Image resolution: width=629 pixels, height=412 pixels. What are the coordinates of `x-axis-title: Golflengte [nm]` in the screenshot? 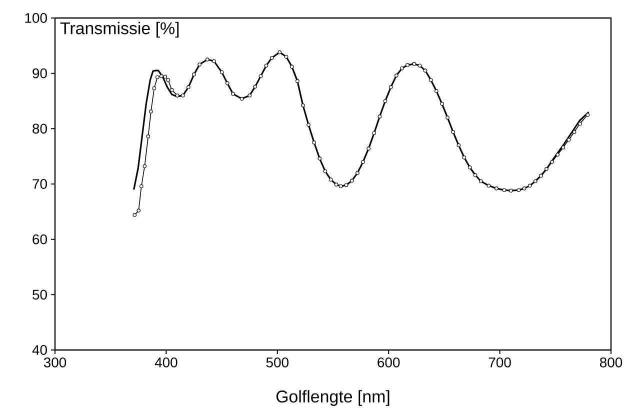 It's located at (333, 398).